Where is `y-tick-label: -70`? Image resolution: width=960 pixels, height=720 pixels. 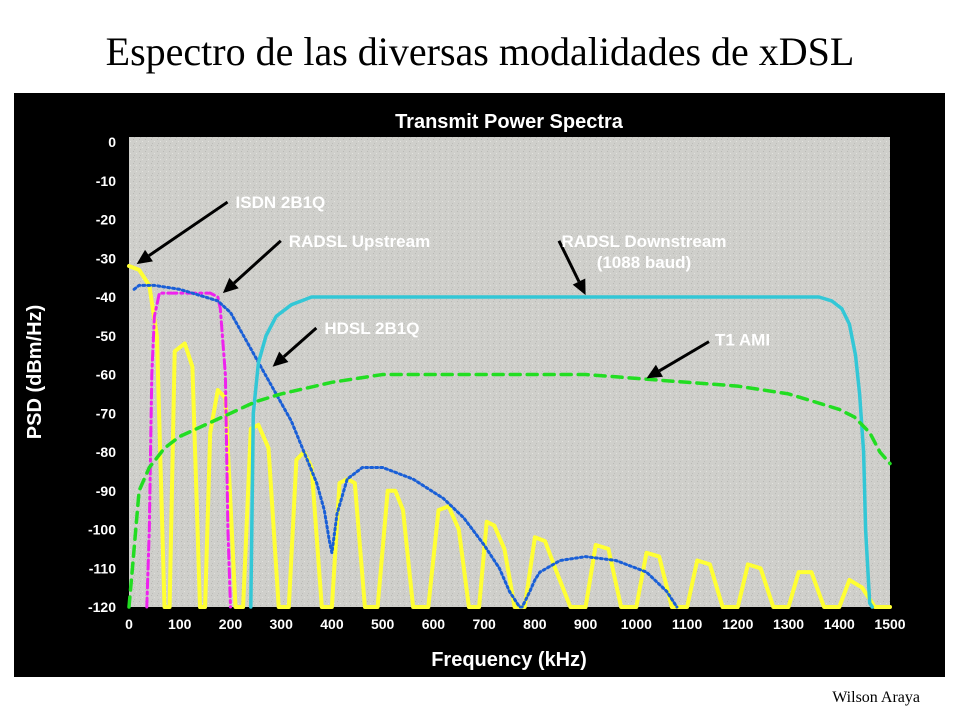 y-tick-label: -70 is located at coordinates (106, 413).